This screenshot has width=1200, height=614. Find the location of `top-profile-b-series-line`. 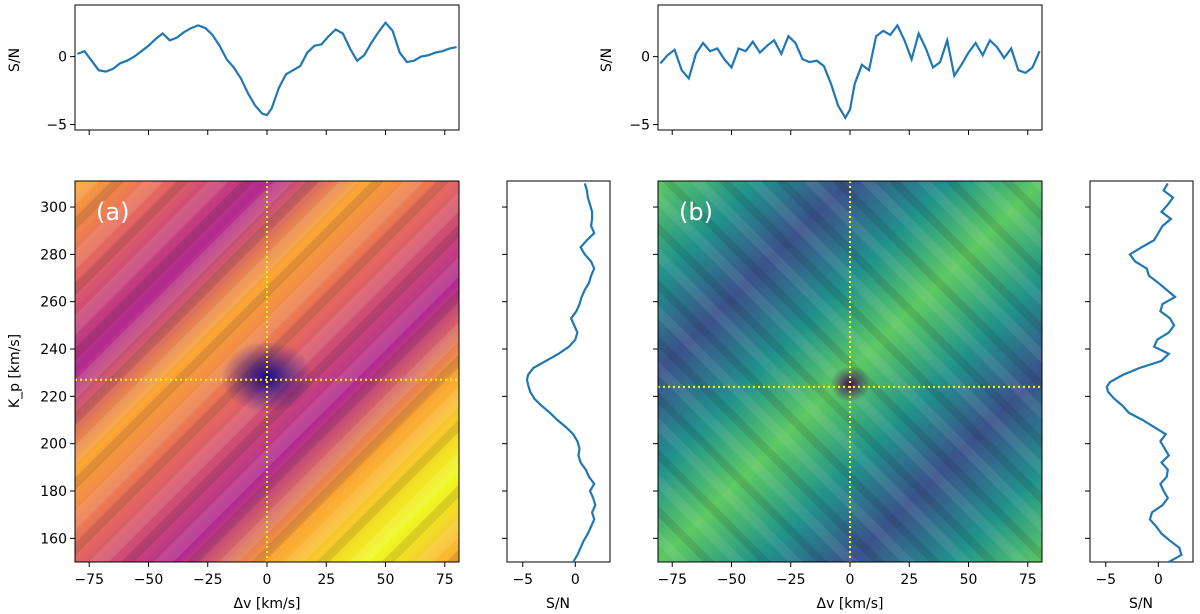

top-profile-b-series-line is located at coordinates (850, 71).